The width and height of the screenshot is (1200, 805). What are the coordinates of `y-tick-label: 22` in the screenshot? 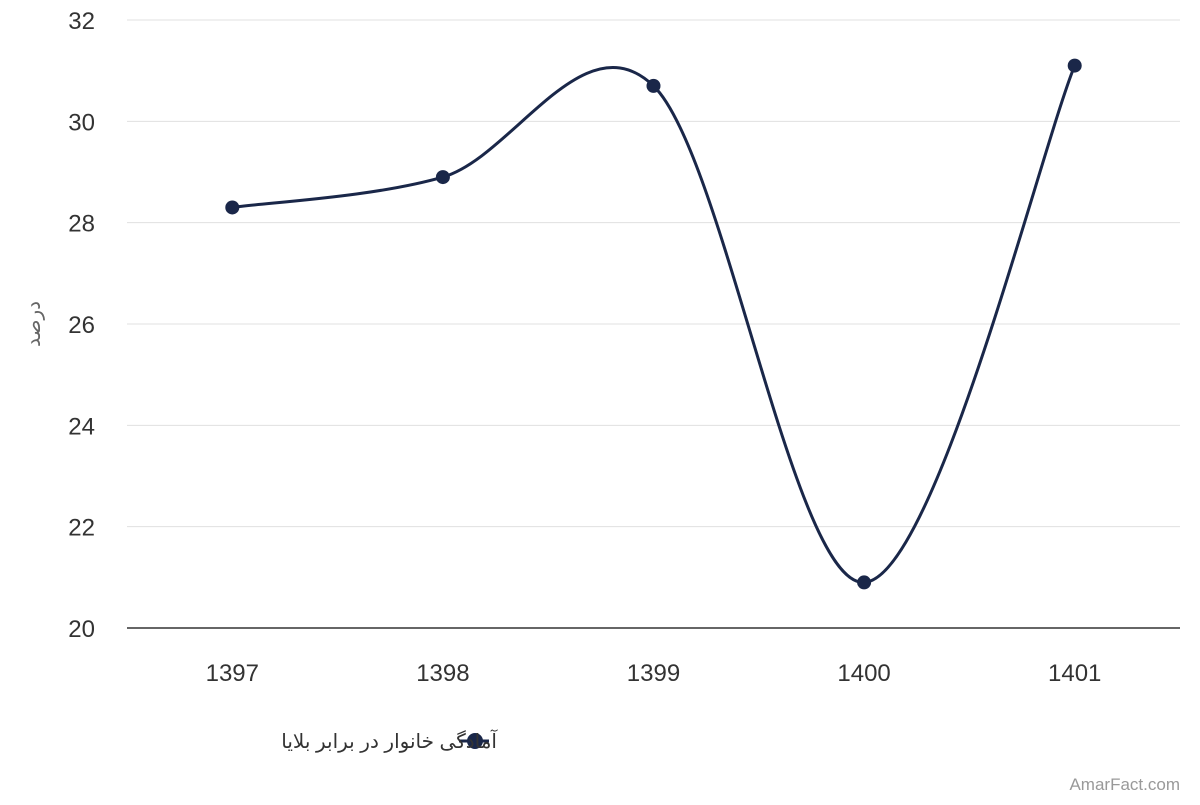 It's located at (81, 528).